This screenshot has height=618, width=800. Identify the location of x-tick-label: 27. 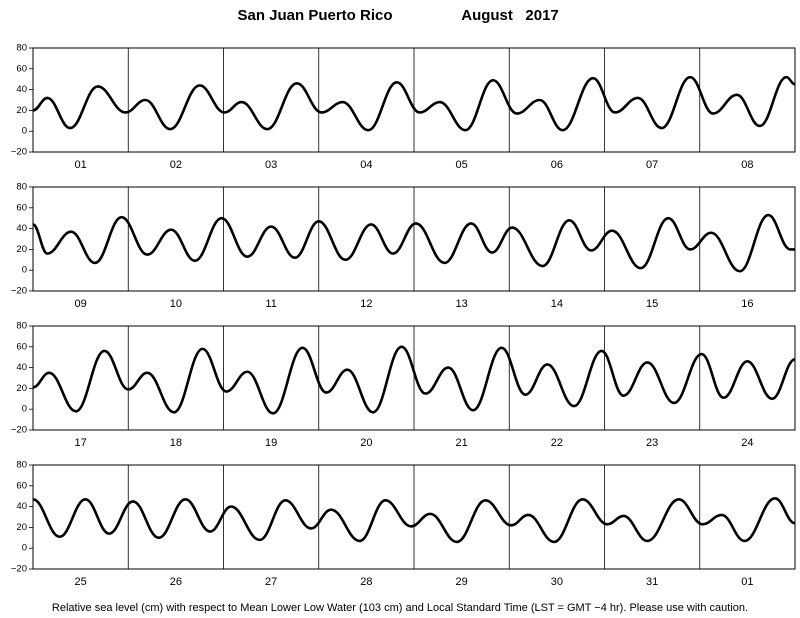
(271, 582).